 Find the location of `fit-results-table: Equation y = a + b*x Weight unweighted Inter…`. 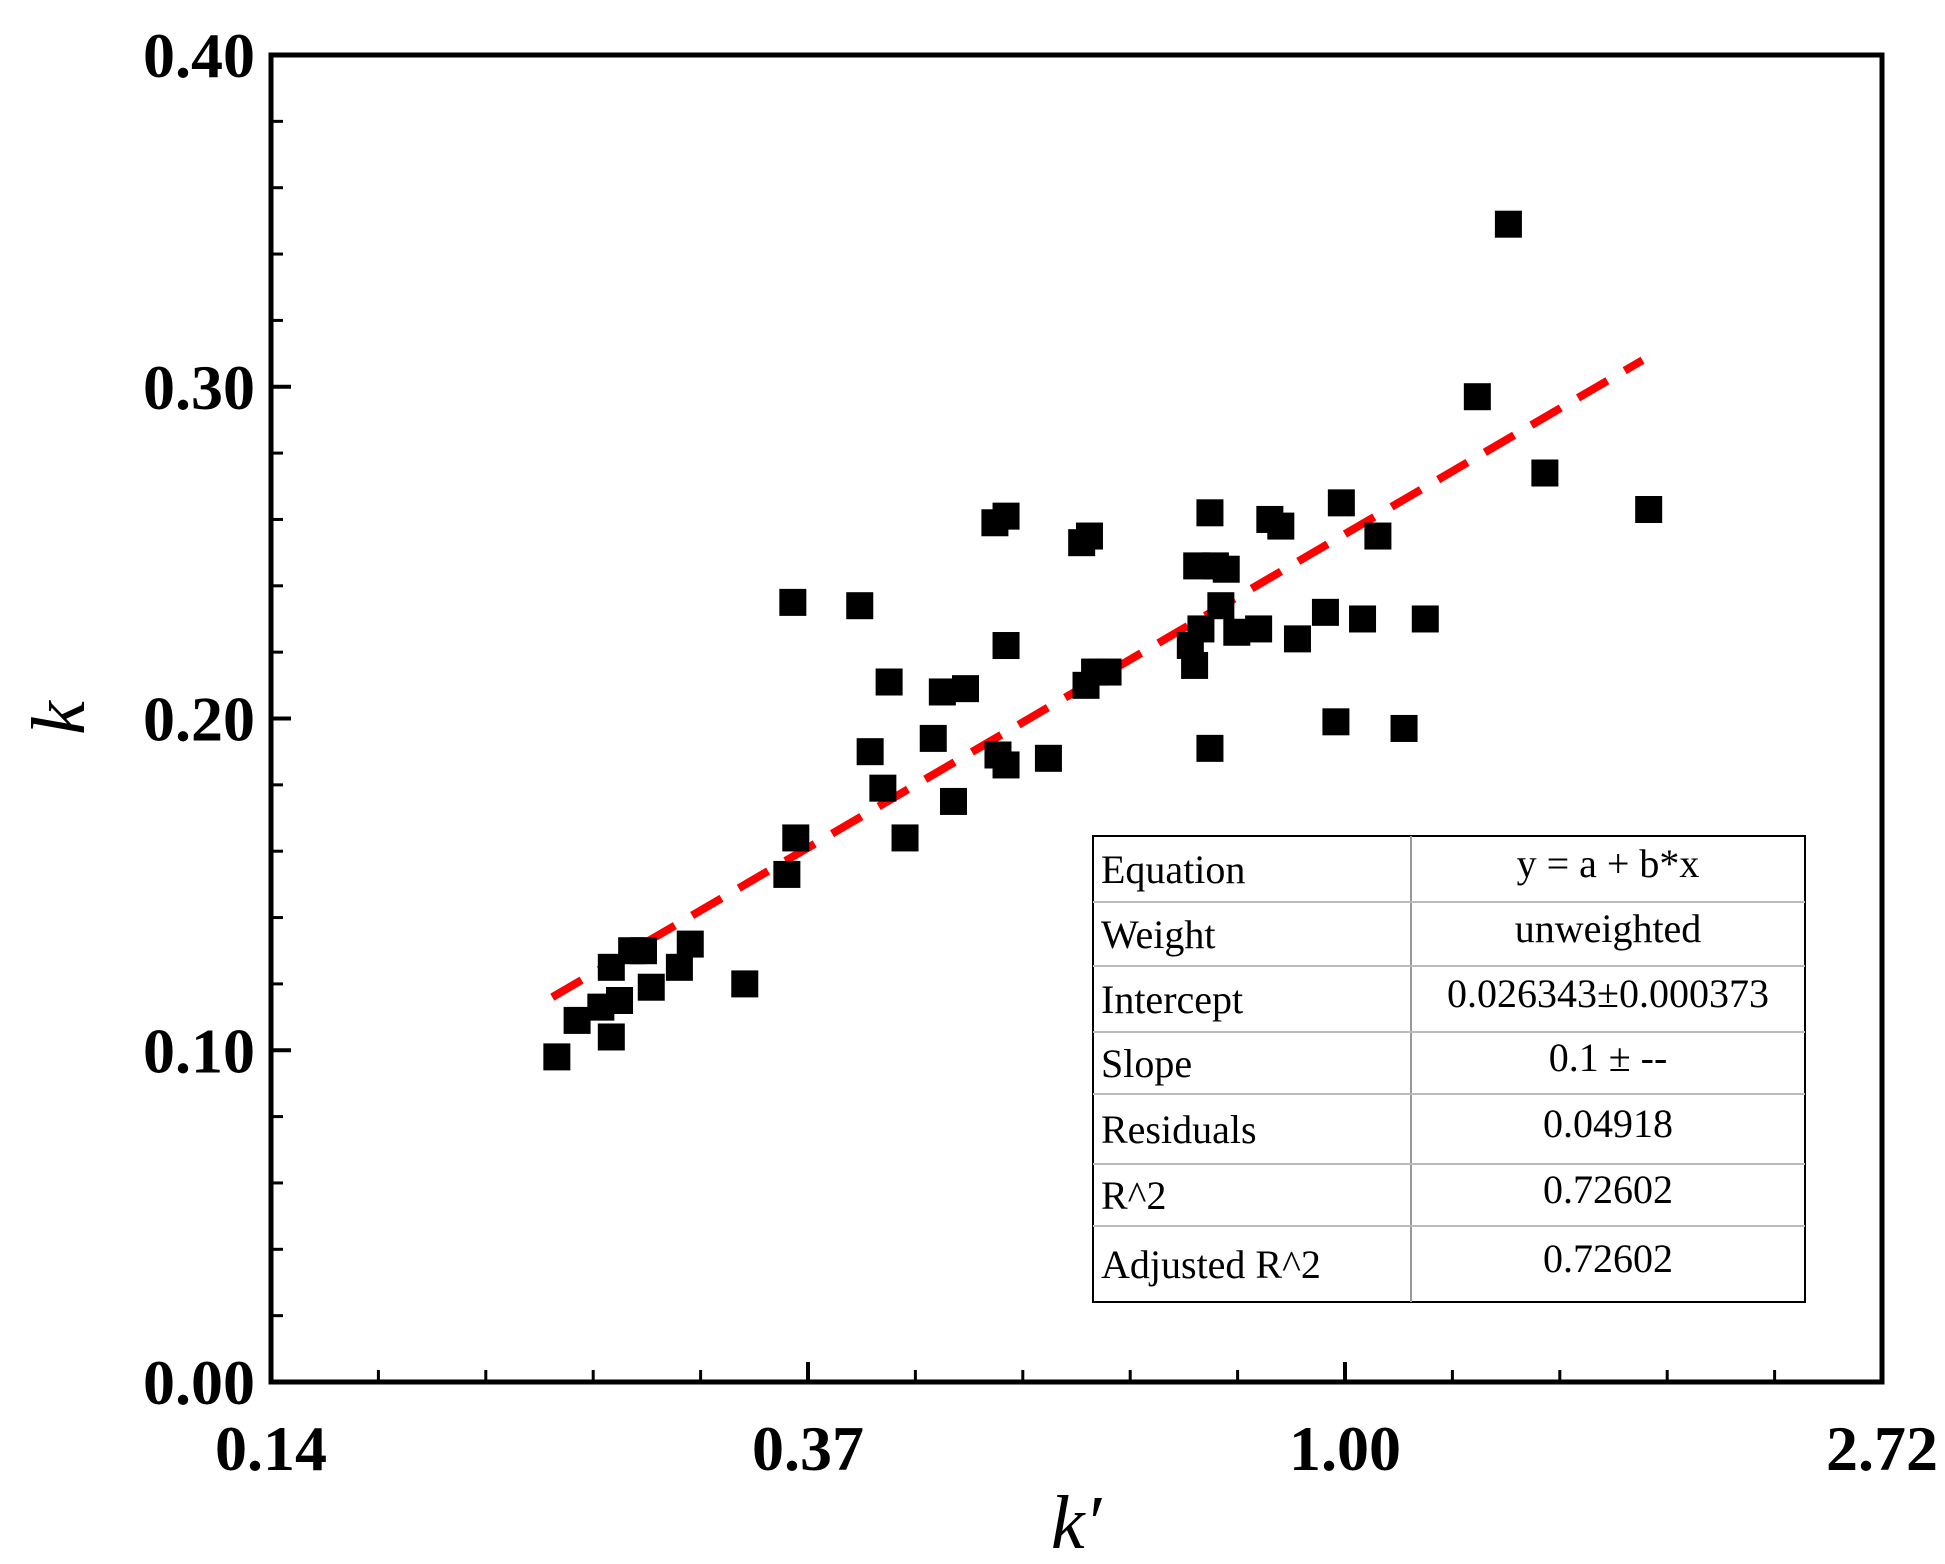

fit-results-table: Equation y = a + b*x Weight unweighted Inter… is located at coordinates (1449, 1069).